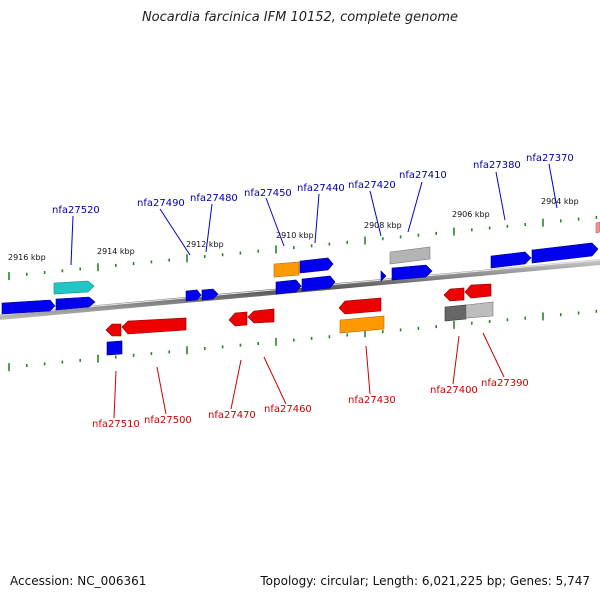 The image size is (600, 600). I want to click on scale-label: 2912 kbp, so click(205, 244).